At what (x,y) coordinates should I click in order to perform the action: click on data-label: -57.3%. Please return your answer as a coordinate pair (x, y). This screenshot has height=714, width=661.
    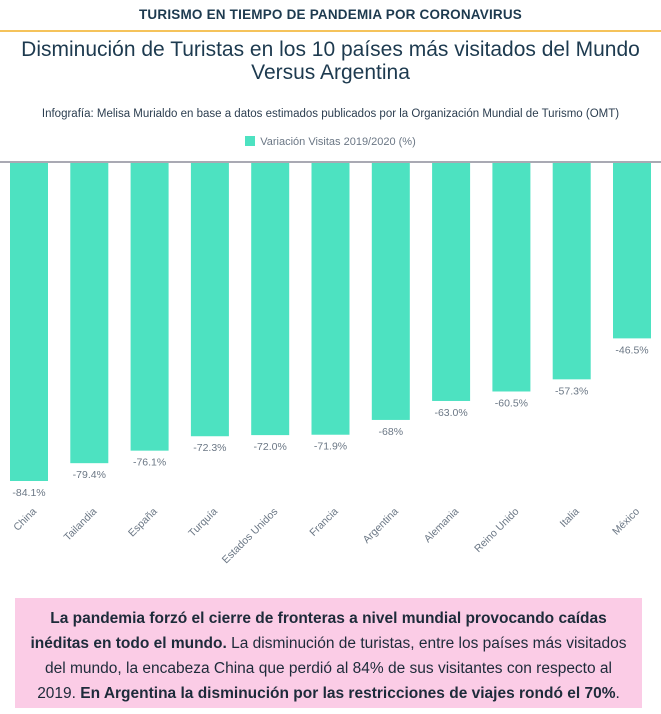
    Looking at the image, I should click on (571, 391).